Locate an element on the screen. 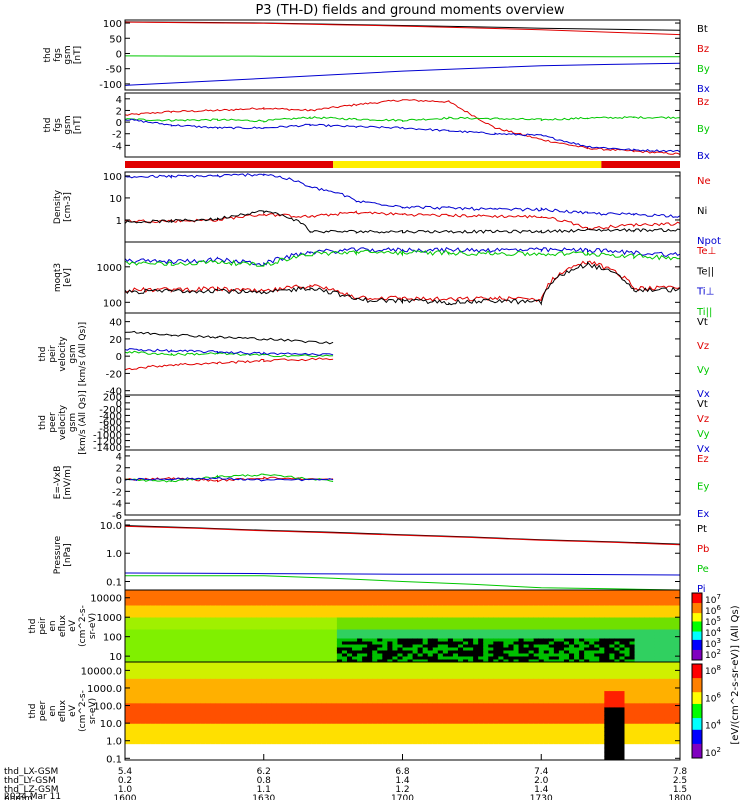 The image size is (750, 800). series-3-blue is located at coordinates (402, 257).